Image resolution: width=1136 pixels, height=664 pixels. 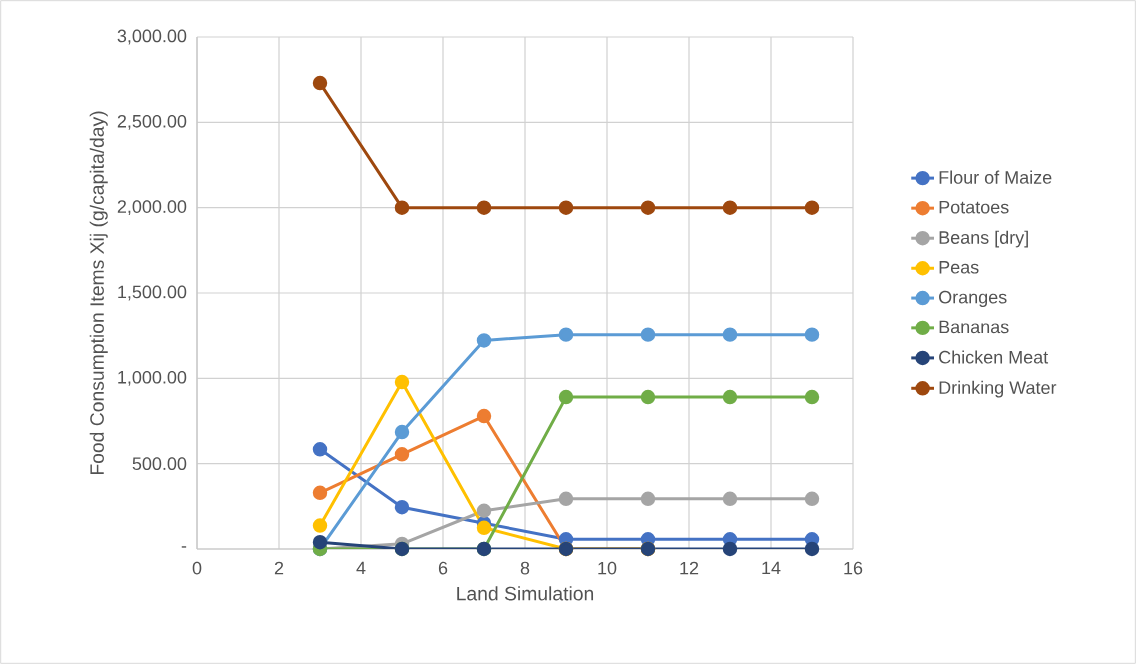 I want to click on x-tick-label: 2, so click(x=279, y=568).